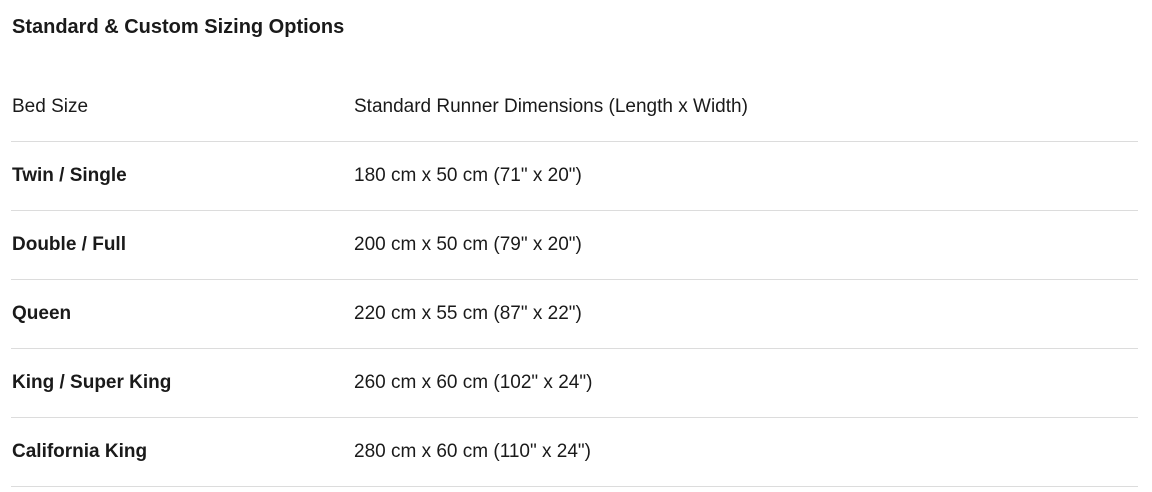 The image size is (1152, 492). What do you see at coordinates (746, 245) in the screenshot?
I see `dimensions-cell: 200 cm x 50 cm (79" x 20")` at bounding box center [746, 245].